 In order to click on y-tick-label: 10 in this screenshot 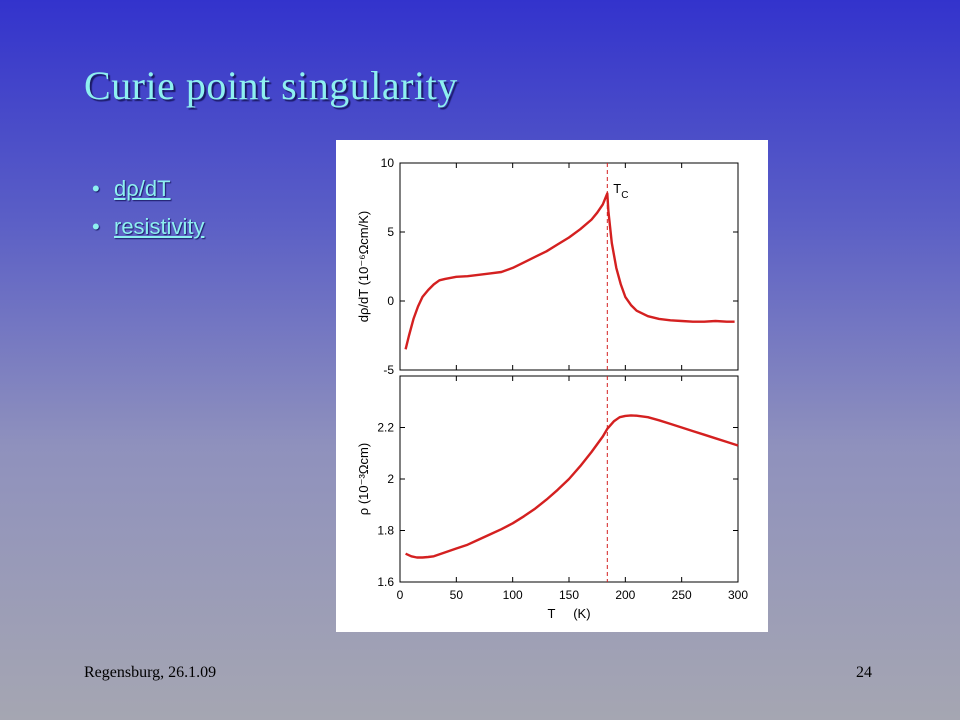, I will do `click(388, 163)`.